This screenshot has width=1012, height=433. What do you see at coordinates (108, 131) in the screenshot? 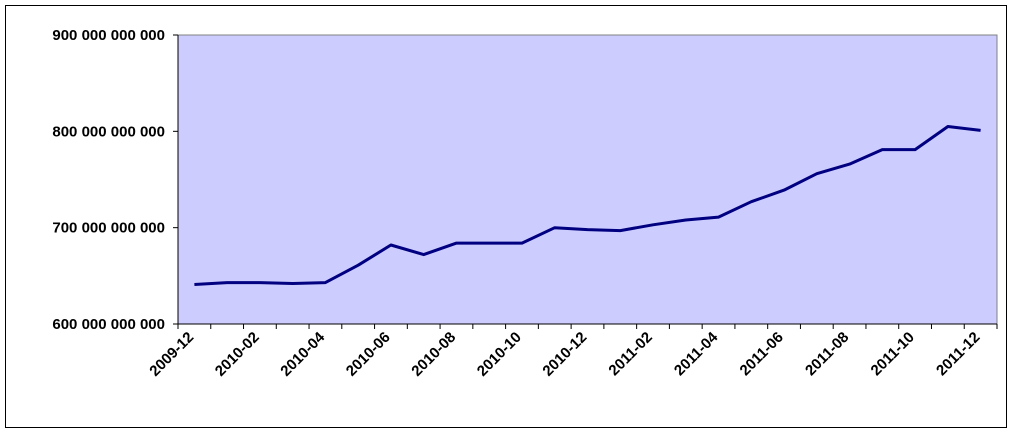
I see `y-tick-label: 800 000 000 000` at bounding box center [108, 131].